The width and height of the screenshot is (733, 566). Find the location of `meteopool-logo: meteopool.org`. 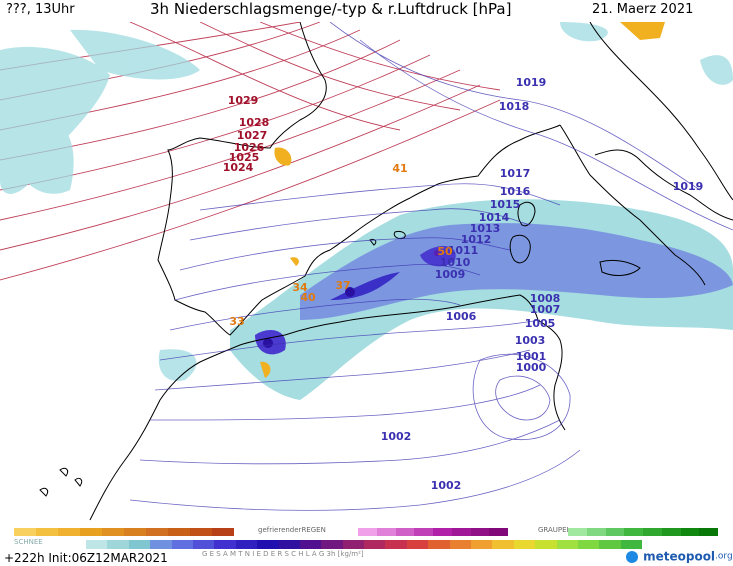

meteopool-logo: meteopool.org is located at coordinates (679, 555).